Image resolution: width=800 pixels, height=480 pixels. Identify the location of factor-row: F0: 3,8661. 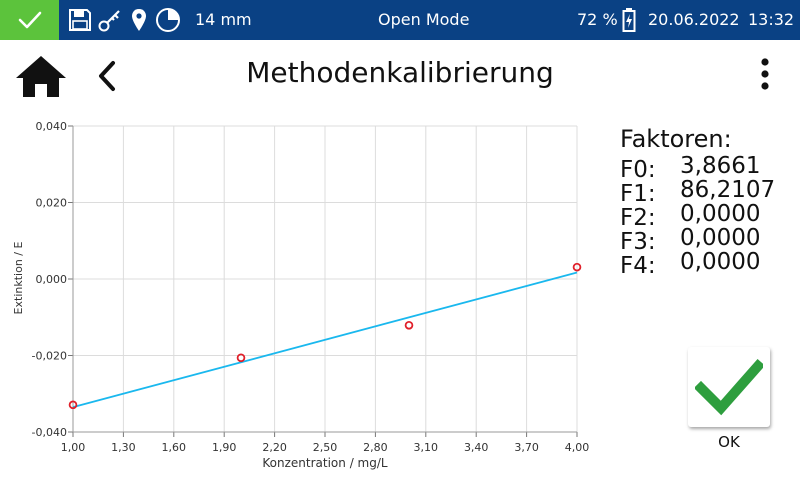
(710, 167).